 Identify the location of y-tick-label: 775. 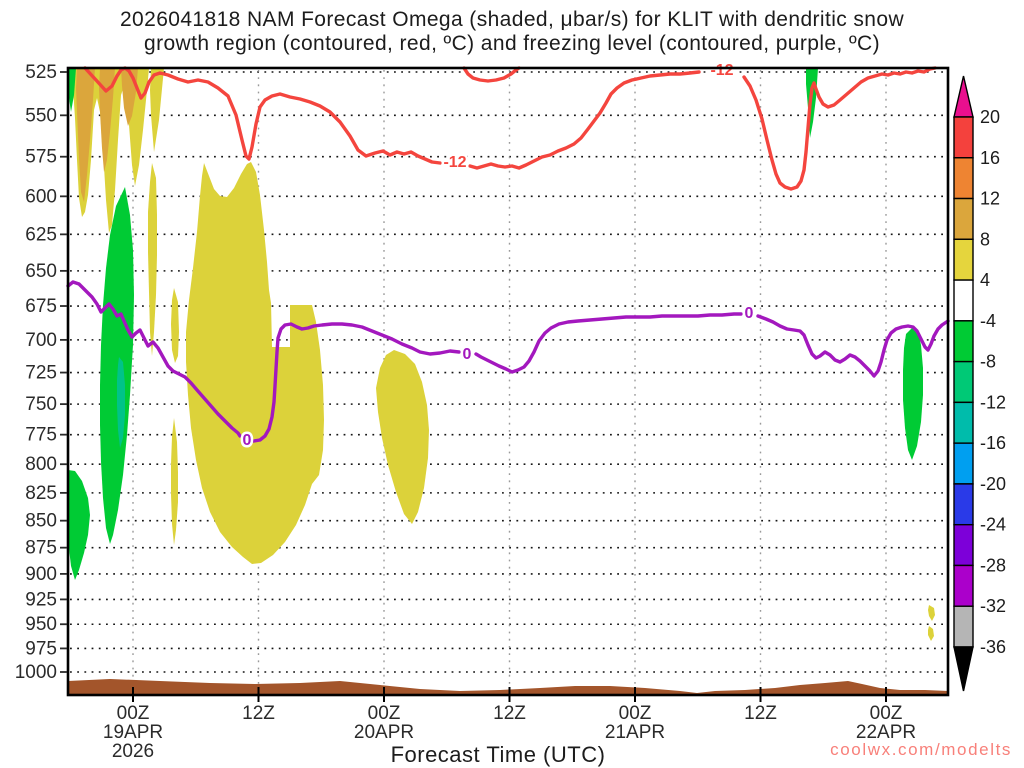
(41, 435).